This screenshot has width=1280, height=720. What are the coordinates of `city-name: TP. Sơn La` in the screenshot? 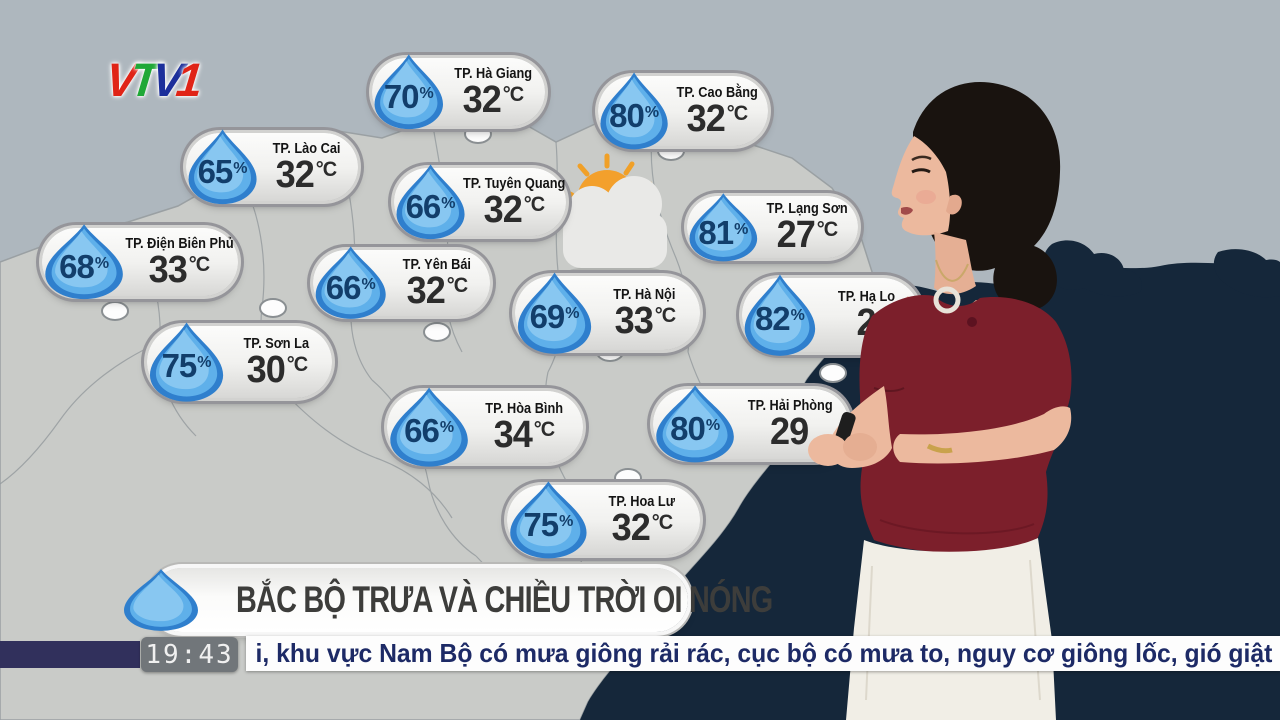 It's located at (276, 343).